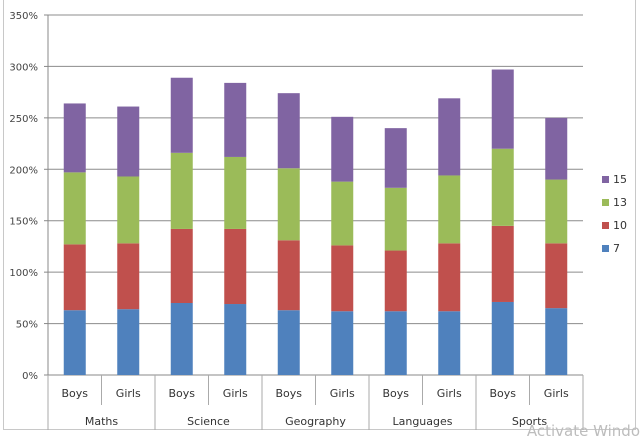 The image size is (640, 438). Describe the element at coordinates (102, 421) in the screenshot. I see `x-group-label: Maths` at that location.